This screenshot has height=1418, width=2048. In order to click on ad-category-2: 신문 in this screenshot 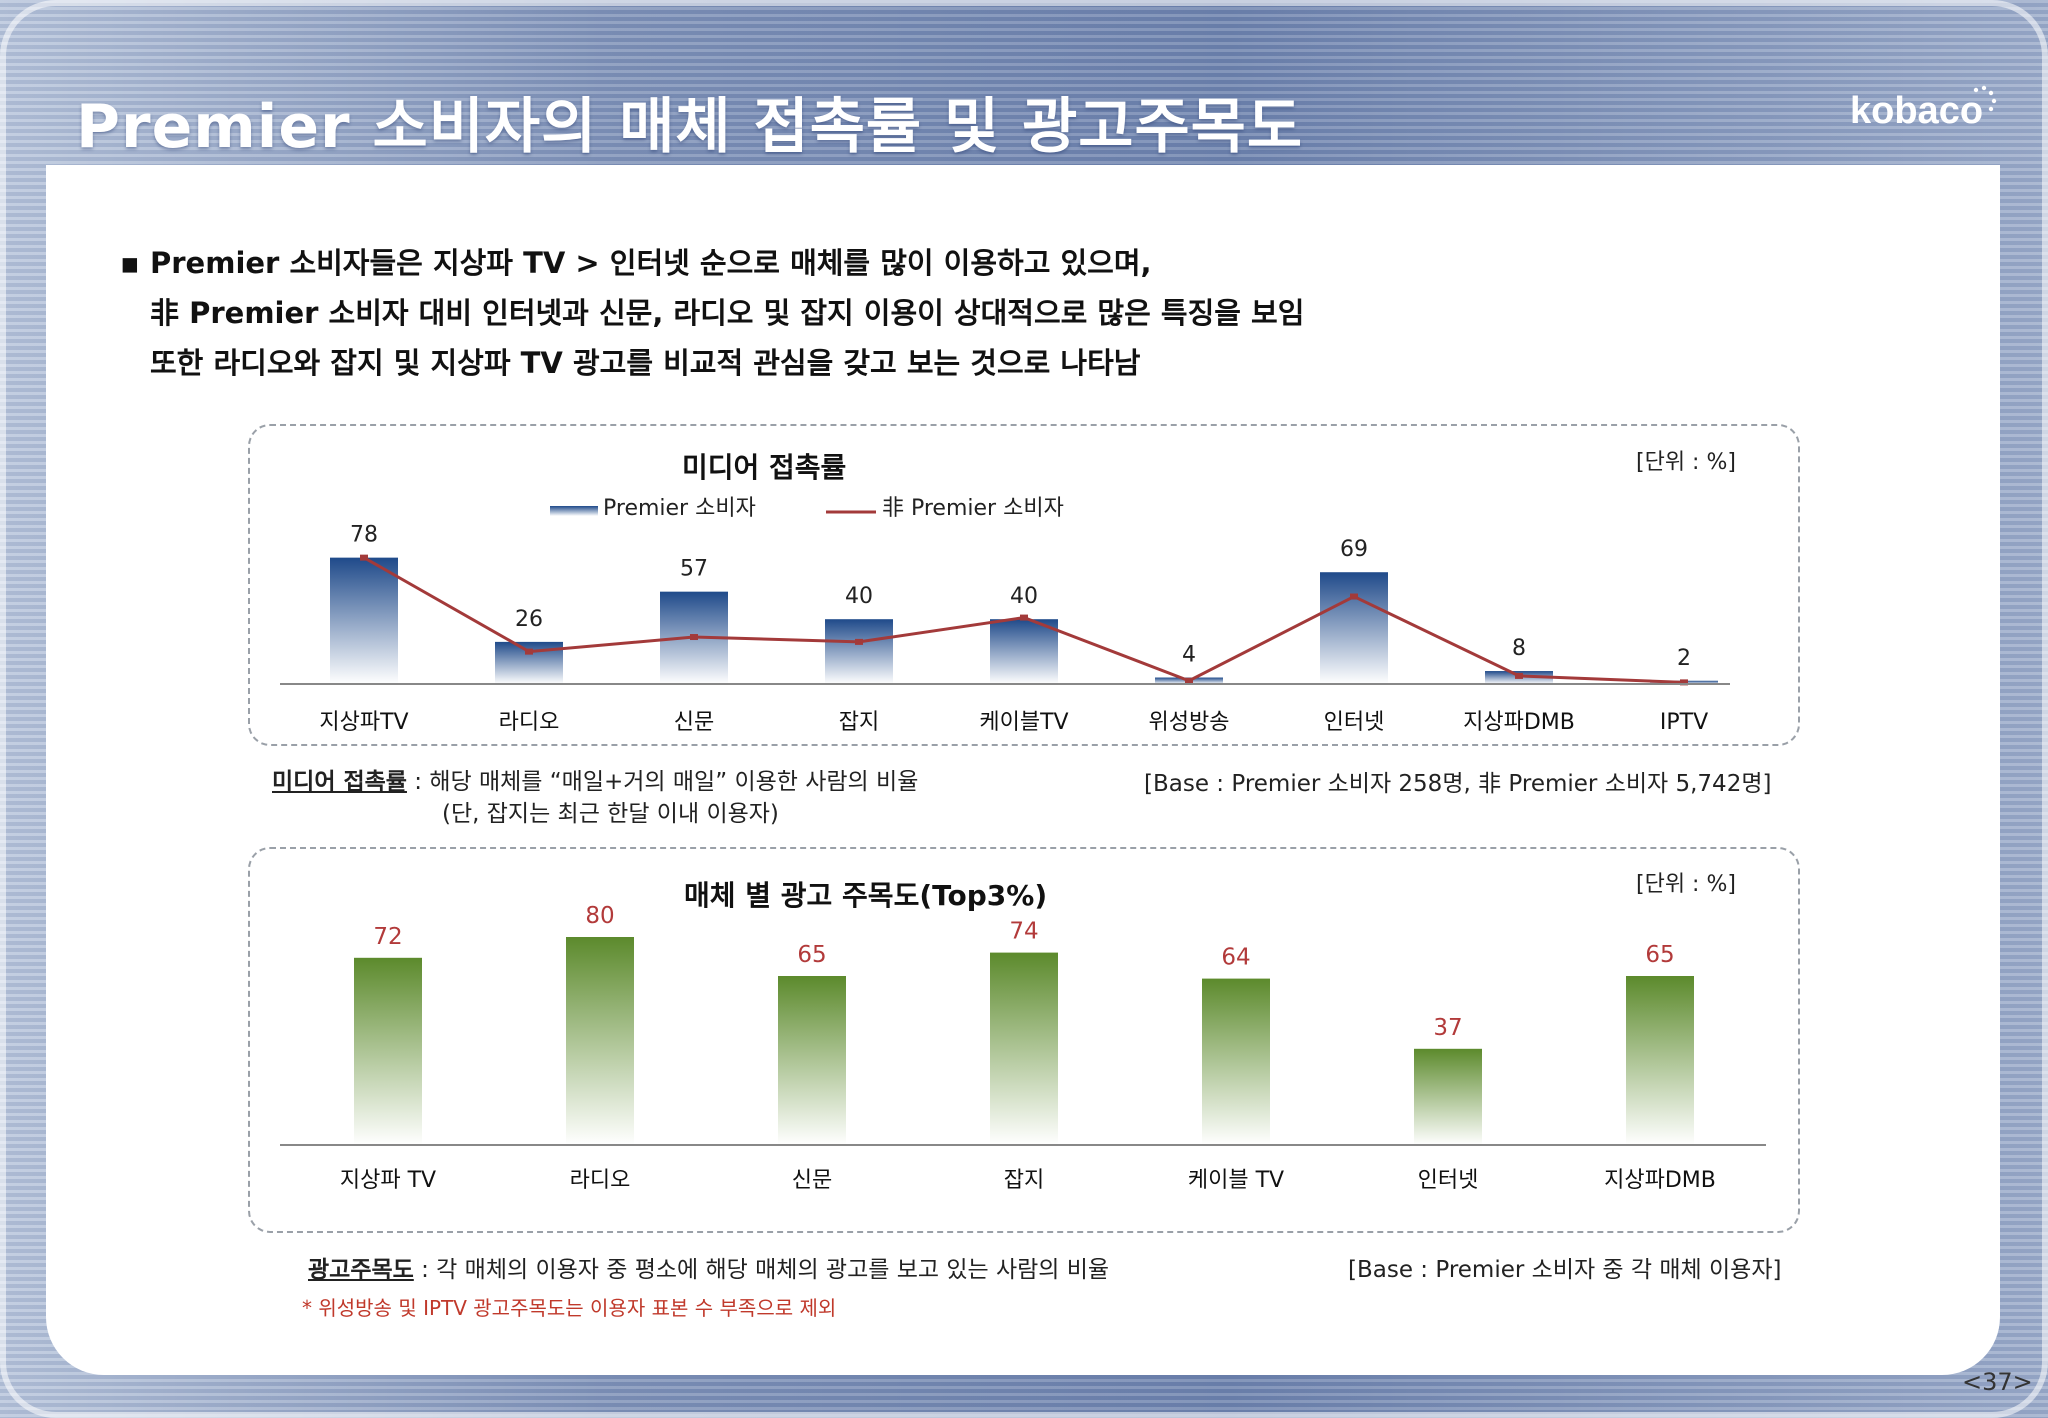, I will do `click(812, 1180)`.